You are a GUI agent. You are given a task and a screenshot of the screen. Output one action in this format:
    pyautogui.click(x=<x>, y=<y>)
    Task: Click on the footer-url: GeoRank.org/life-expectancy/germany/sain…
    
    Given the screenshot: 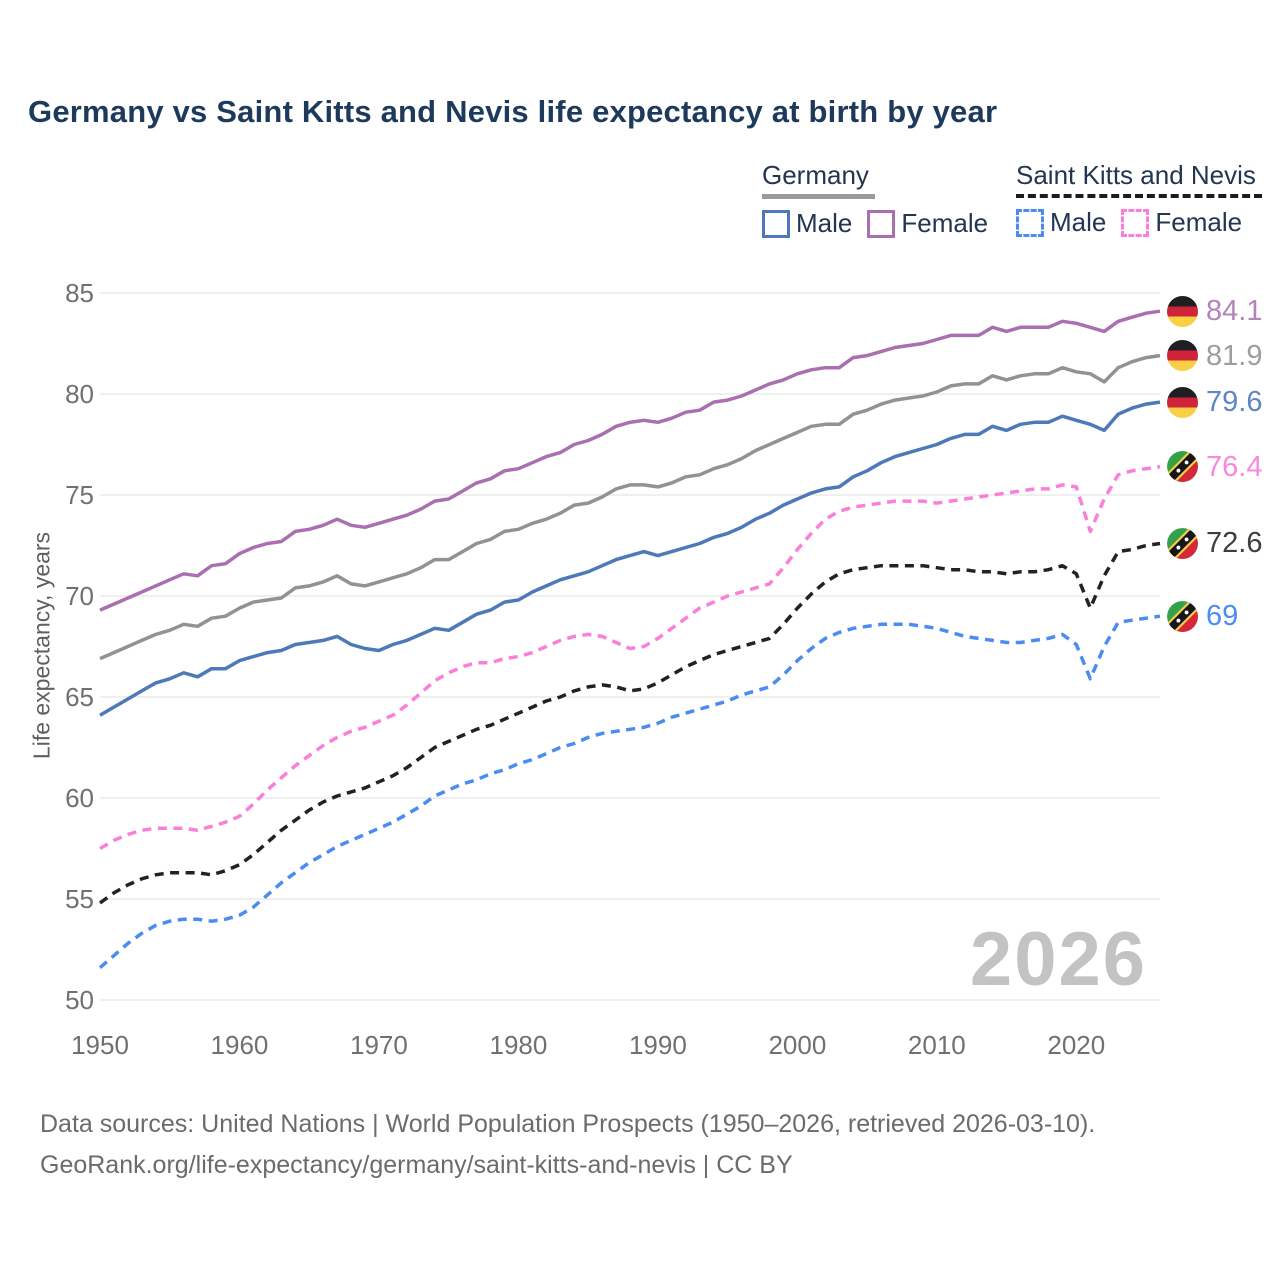 What is the action you would take?
    pyautogui.click(x=416, y=1165)
    